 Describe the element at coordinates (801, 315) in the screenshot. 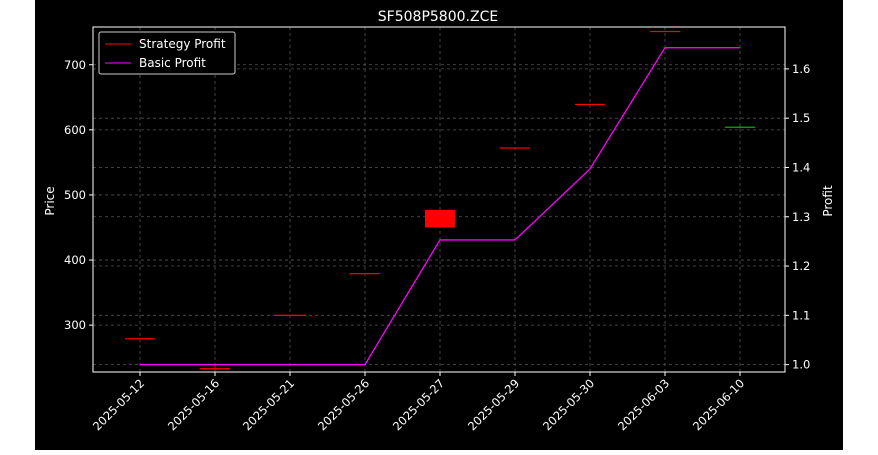

I see `y-right-tick-label: 1.1` at that location.